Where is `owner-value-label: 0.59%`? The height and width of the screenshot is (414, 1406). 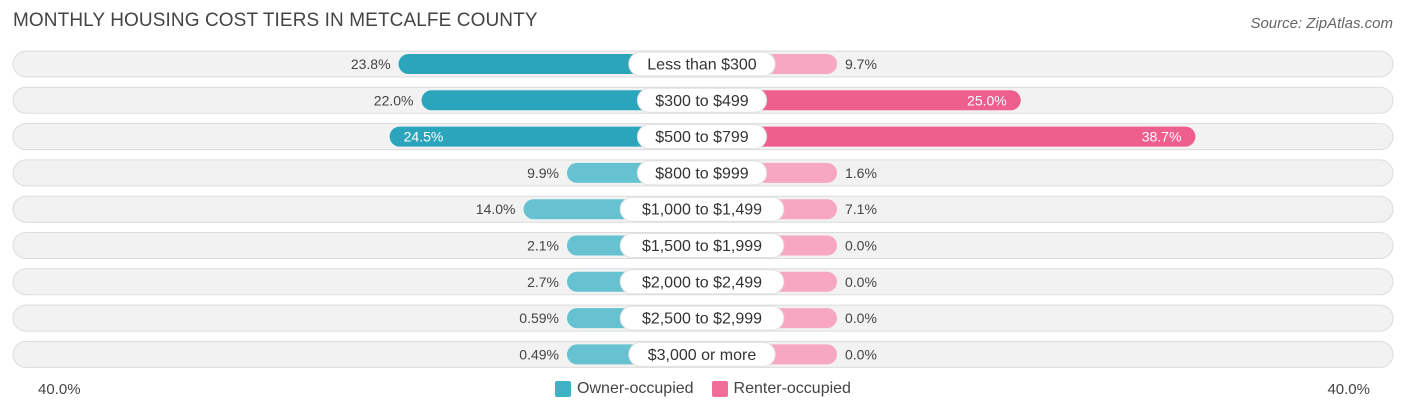 owner-value-label: 0.59% is located at coordinates (539, 318).